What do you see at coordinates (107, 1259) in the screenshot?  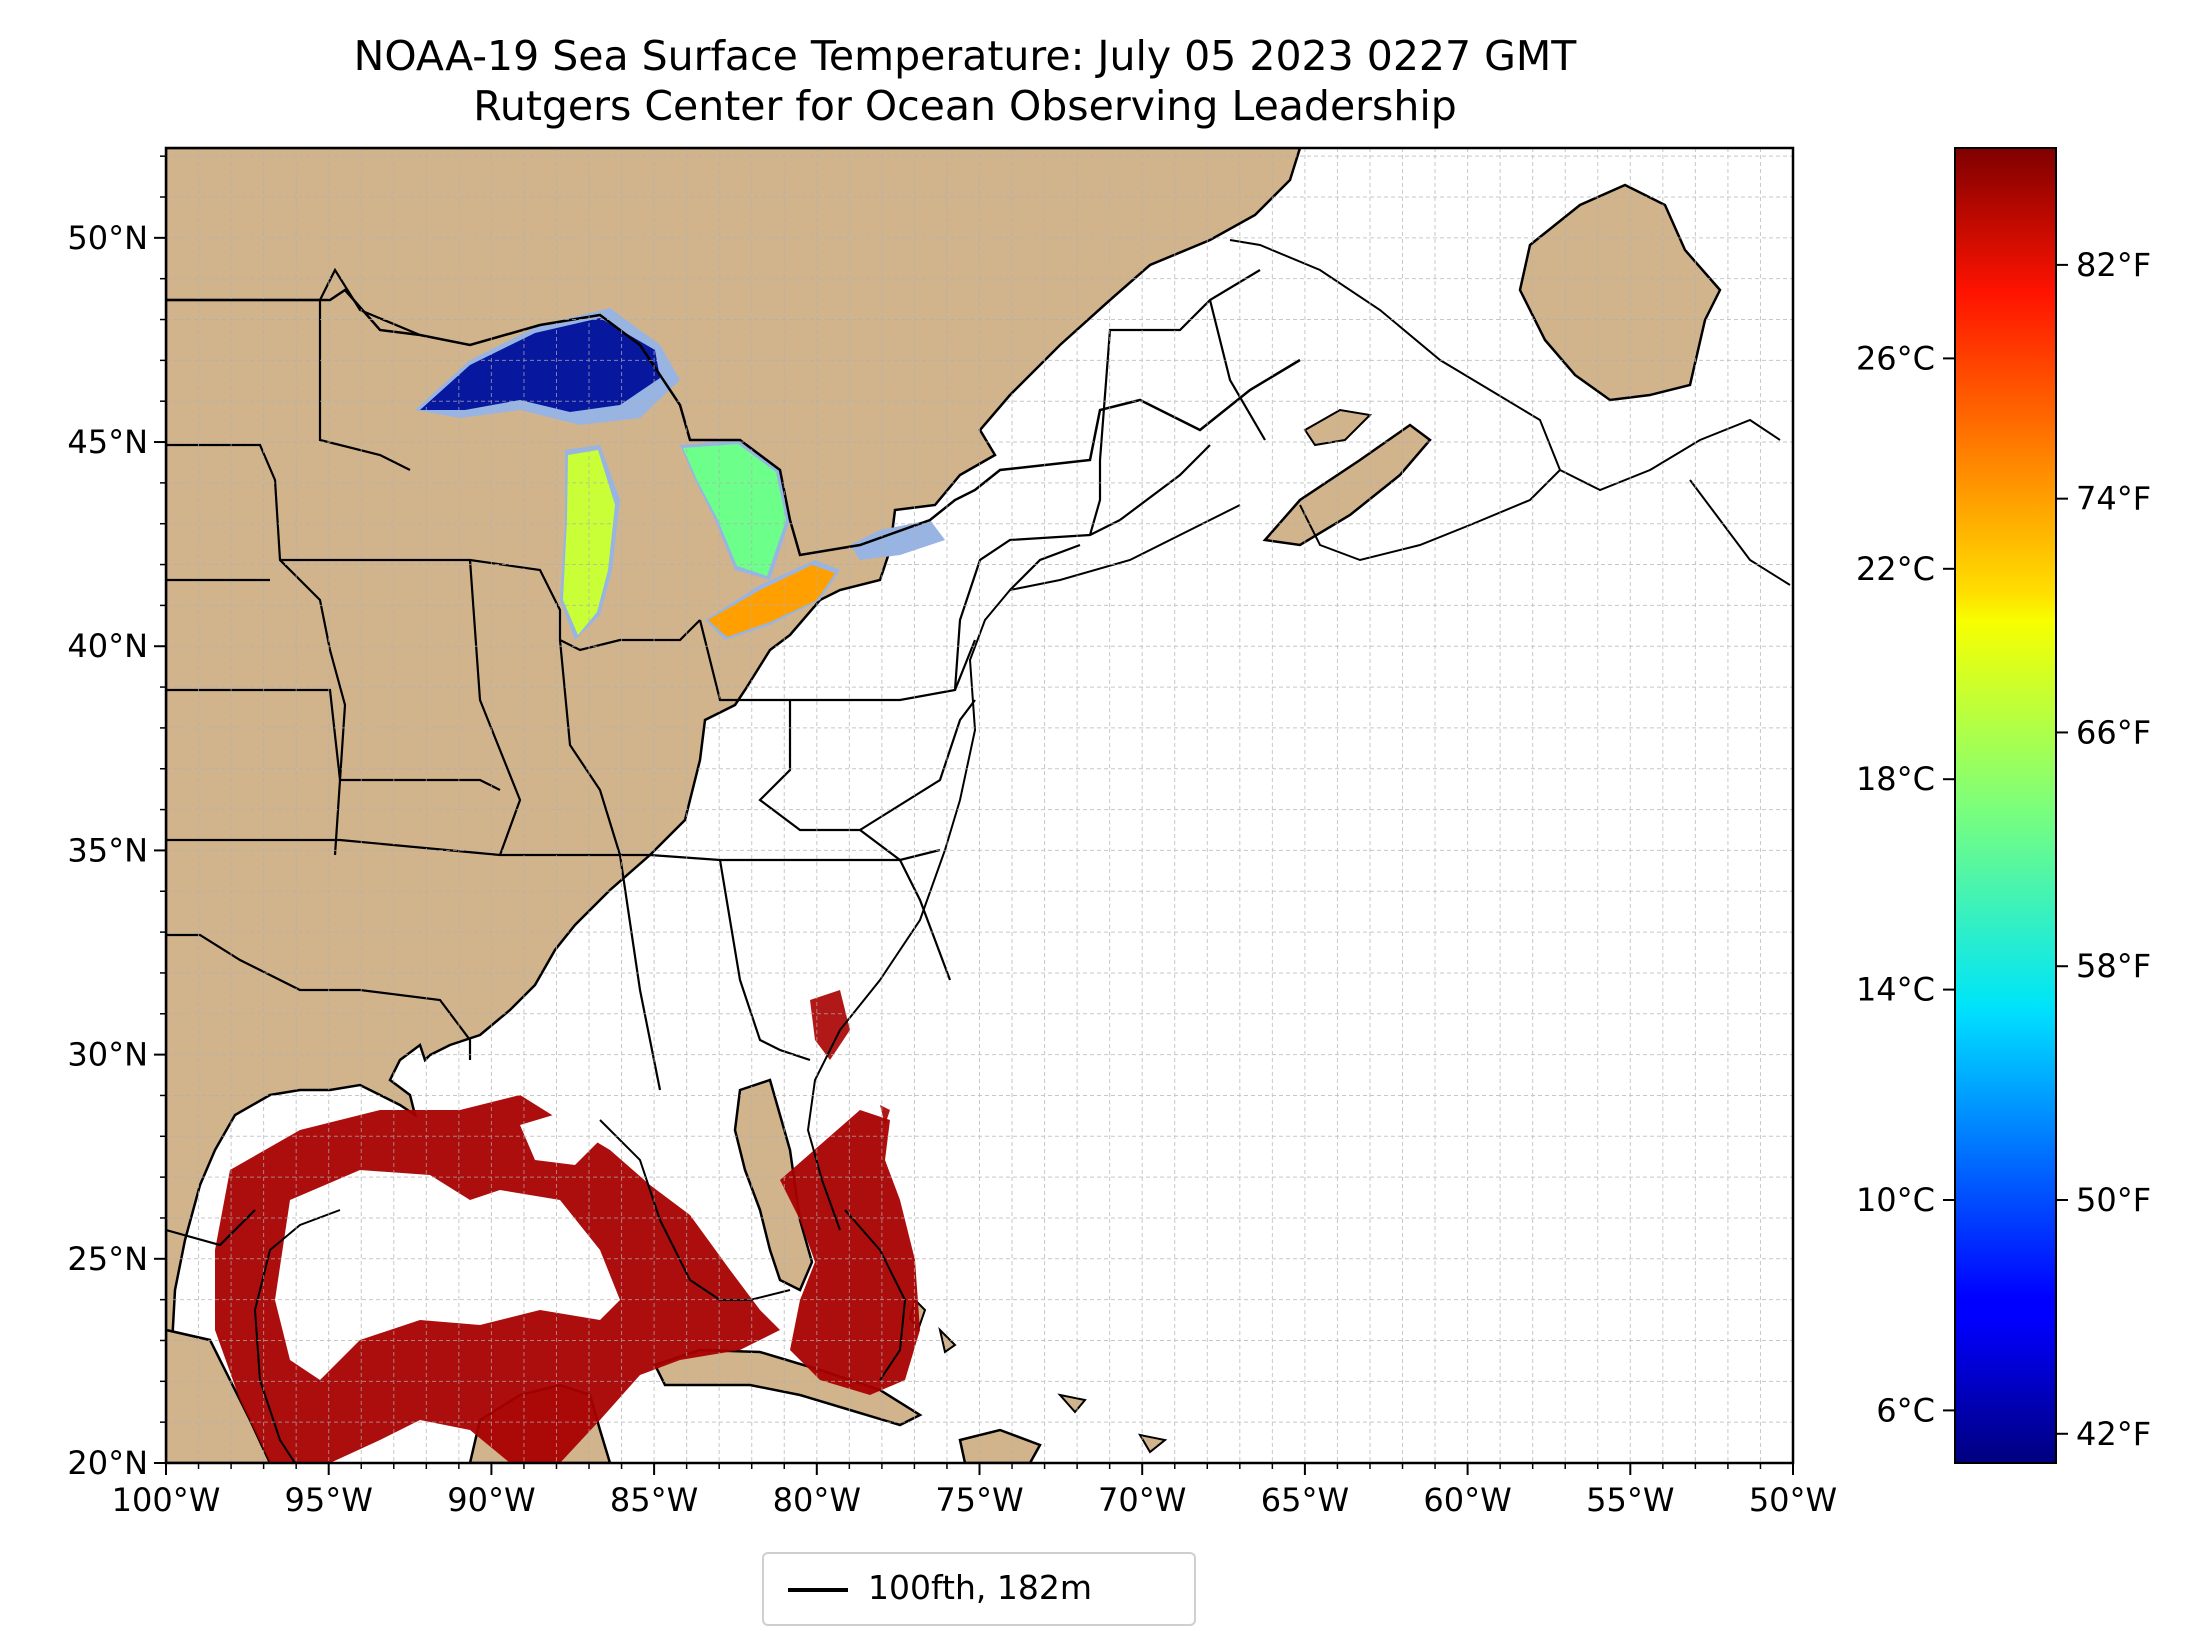 I see `lat-tick-label: 25°N` at bounding box center [107, 1259].